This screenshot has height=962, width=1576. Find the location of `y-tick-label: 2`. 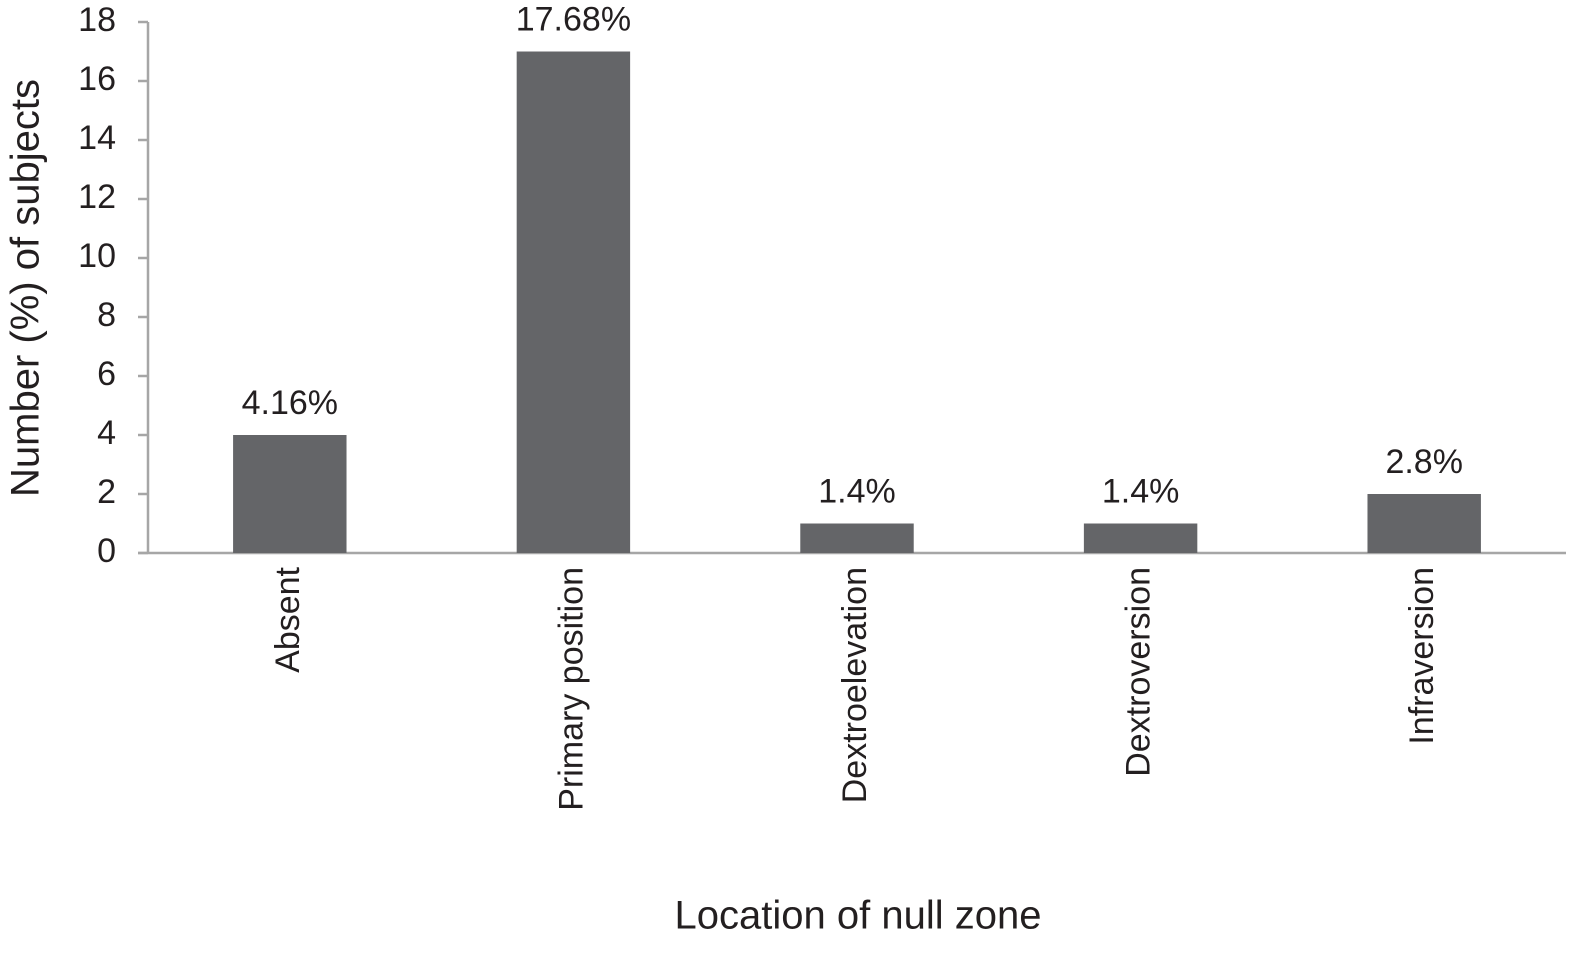

y-tick-label: 2 is located at coordinates (106, 492).